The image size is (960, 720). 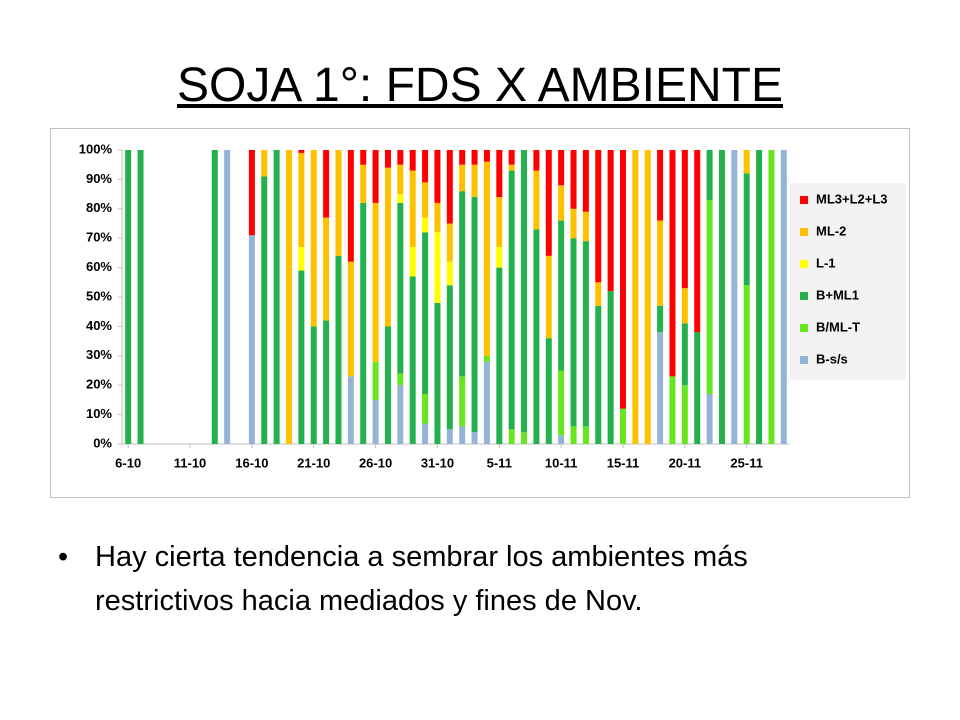 I want to click on y-tick-label: 30%, so click(x=99, y=354).